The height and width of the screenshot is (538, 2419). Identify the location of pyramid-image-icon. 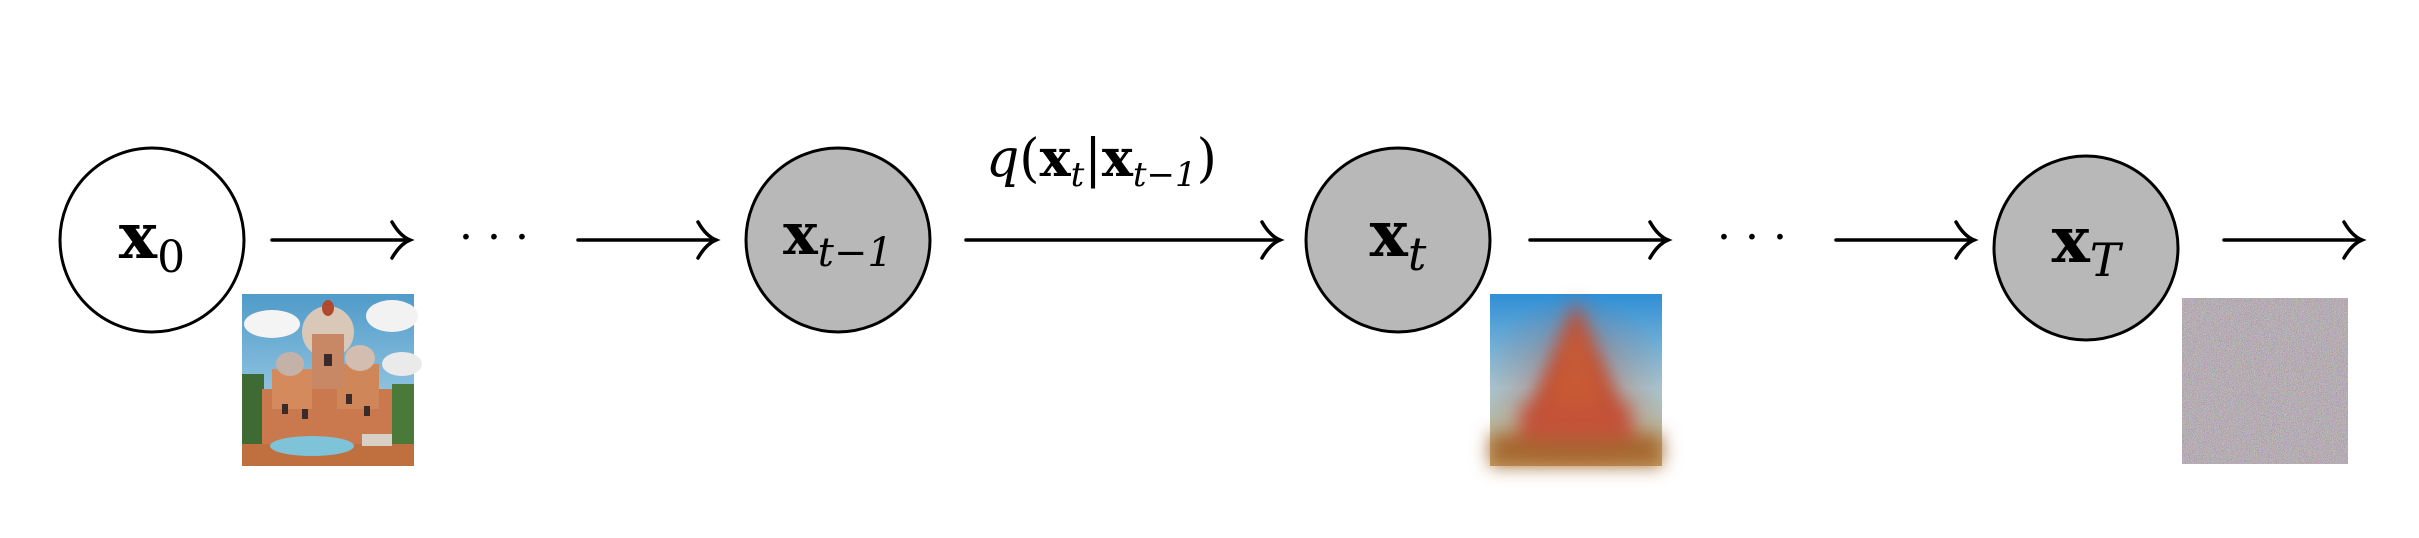
(1576, 380).